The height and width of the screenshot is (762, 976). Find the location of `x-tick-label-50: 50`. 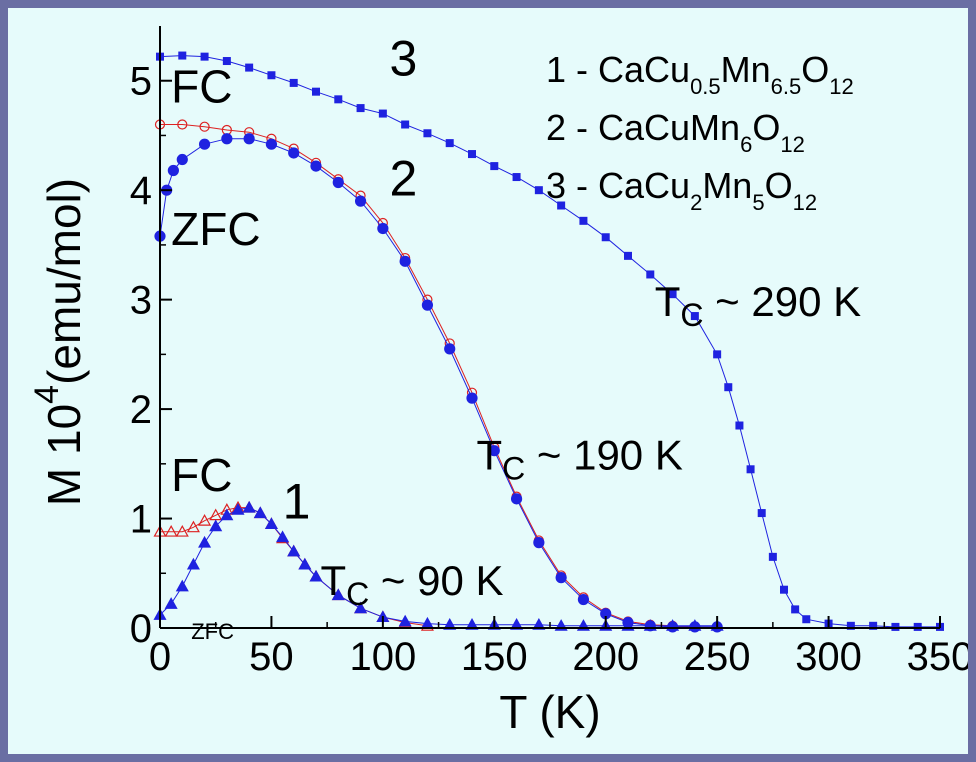

x-tick-label-50: 50 is located at coordinates (271, 657).